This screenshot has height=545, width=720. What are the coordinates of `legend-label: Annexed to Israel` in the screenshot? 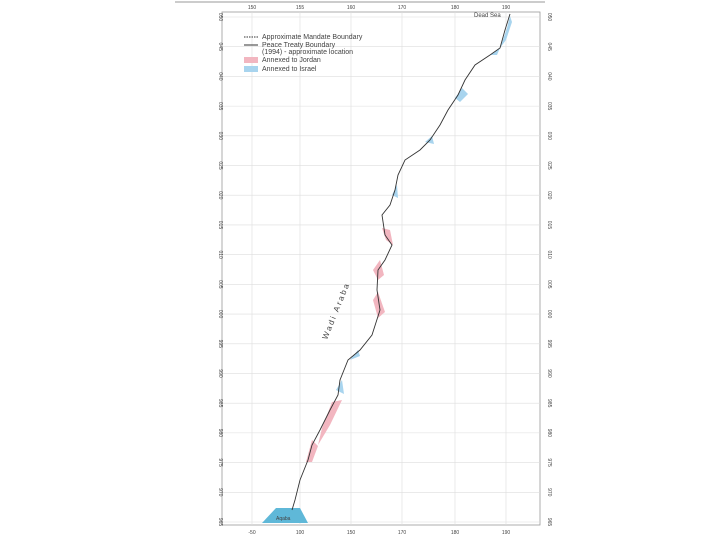 It's located at (289, 69).